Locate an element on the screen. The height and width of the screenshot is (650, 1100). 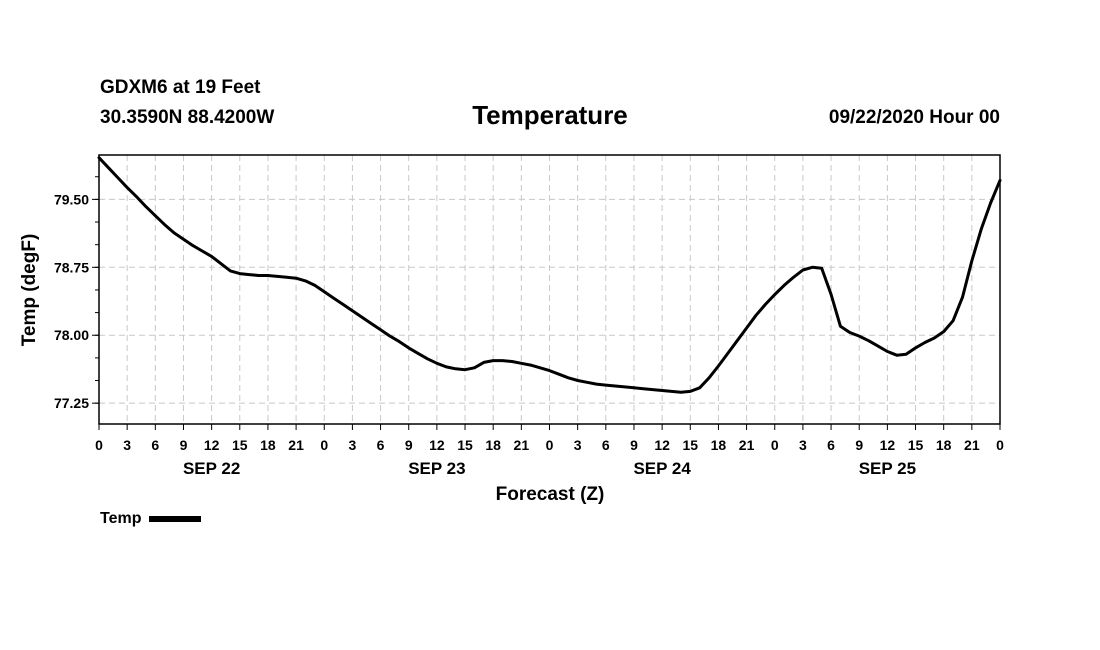
y-tick-label: 77.25 is located at coordinates (71, 403).